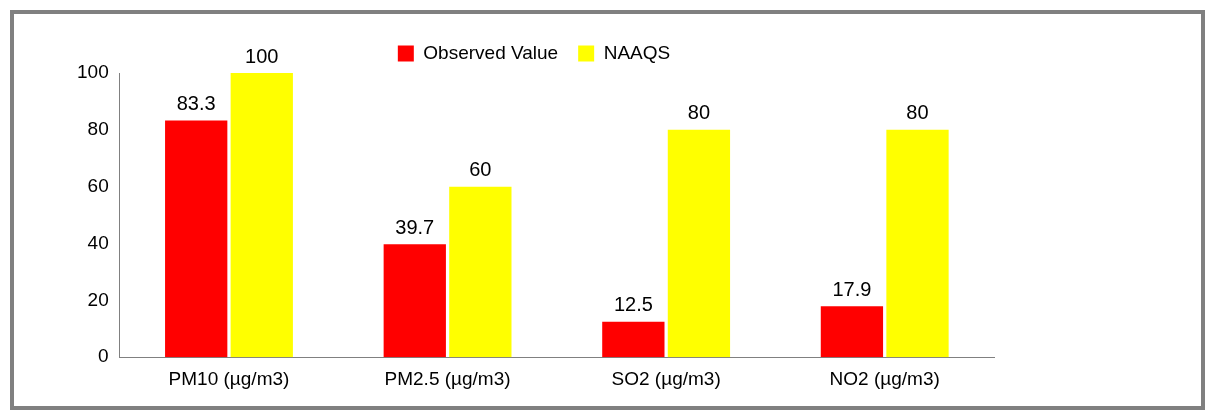 This screenshot has height=420, width=1221. What do you see at coordinates (98, 242) in the screenshot?
I see `y-tick-label: 40` at bounding box center [98, 242].